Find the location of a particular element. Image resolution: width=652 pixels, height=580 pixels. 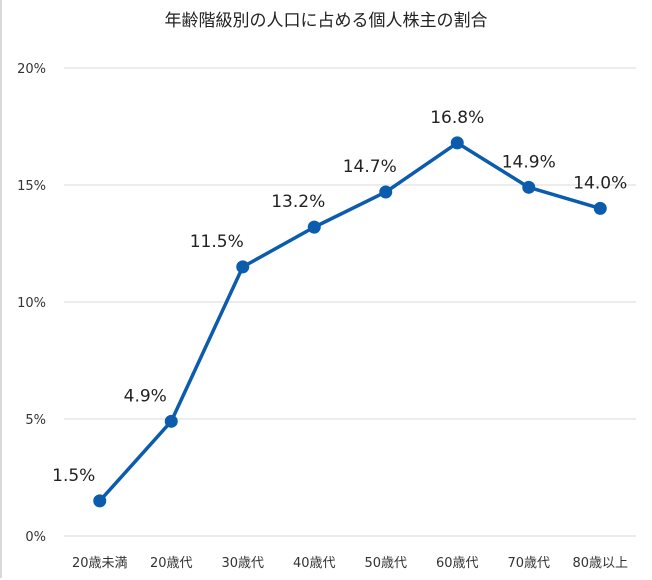

x-tick-label: 50歳代 is located at coordinates (385, 563).